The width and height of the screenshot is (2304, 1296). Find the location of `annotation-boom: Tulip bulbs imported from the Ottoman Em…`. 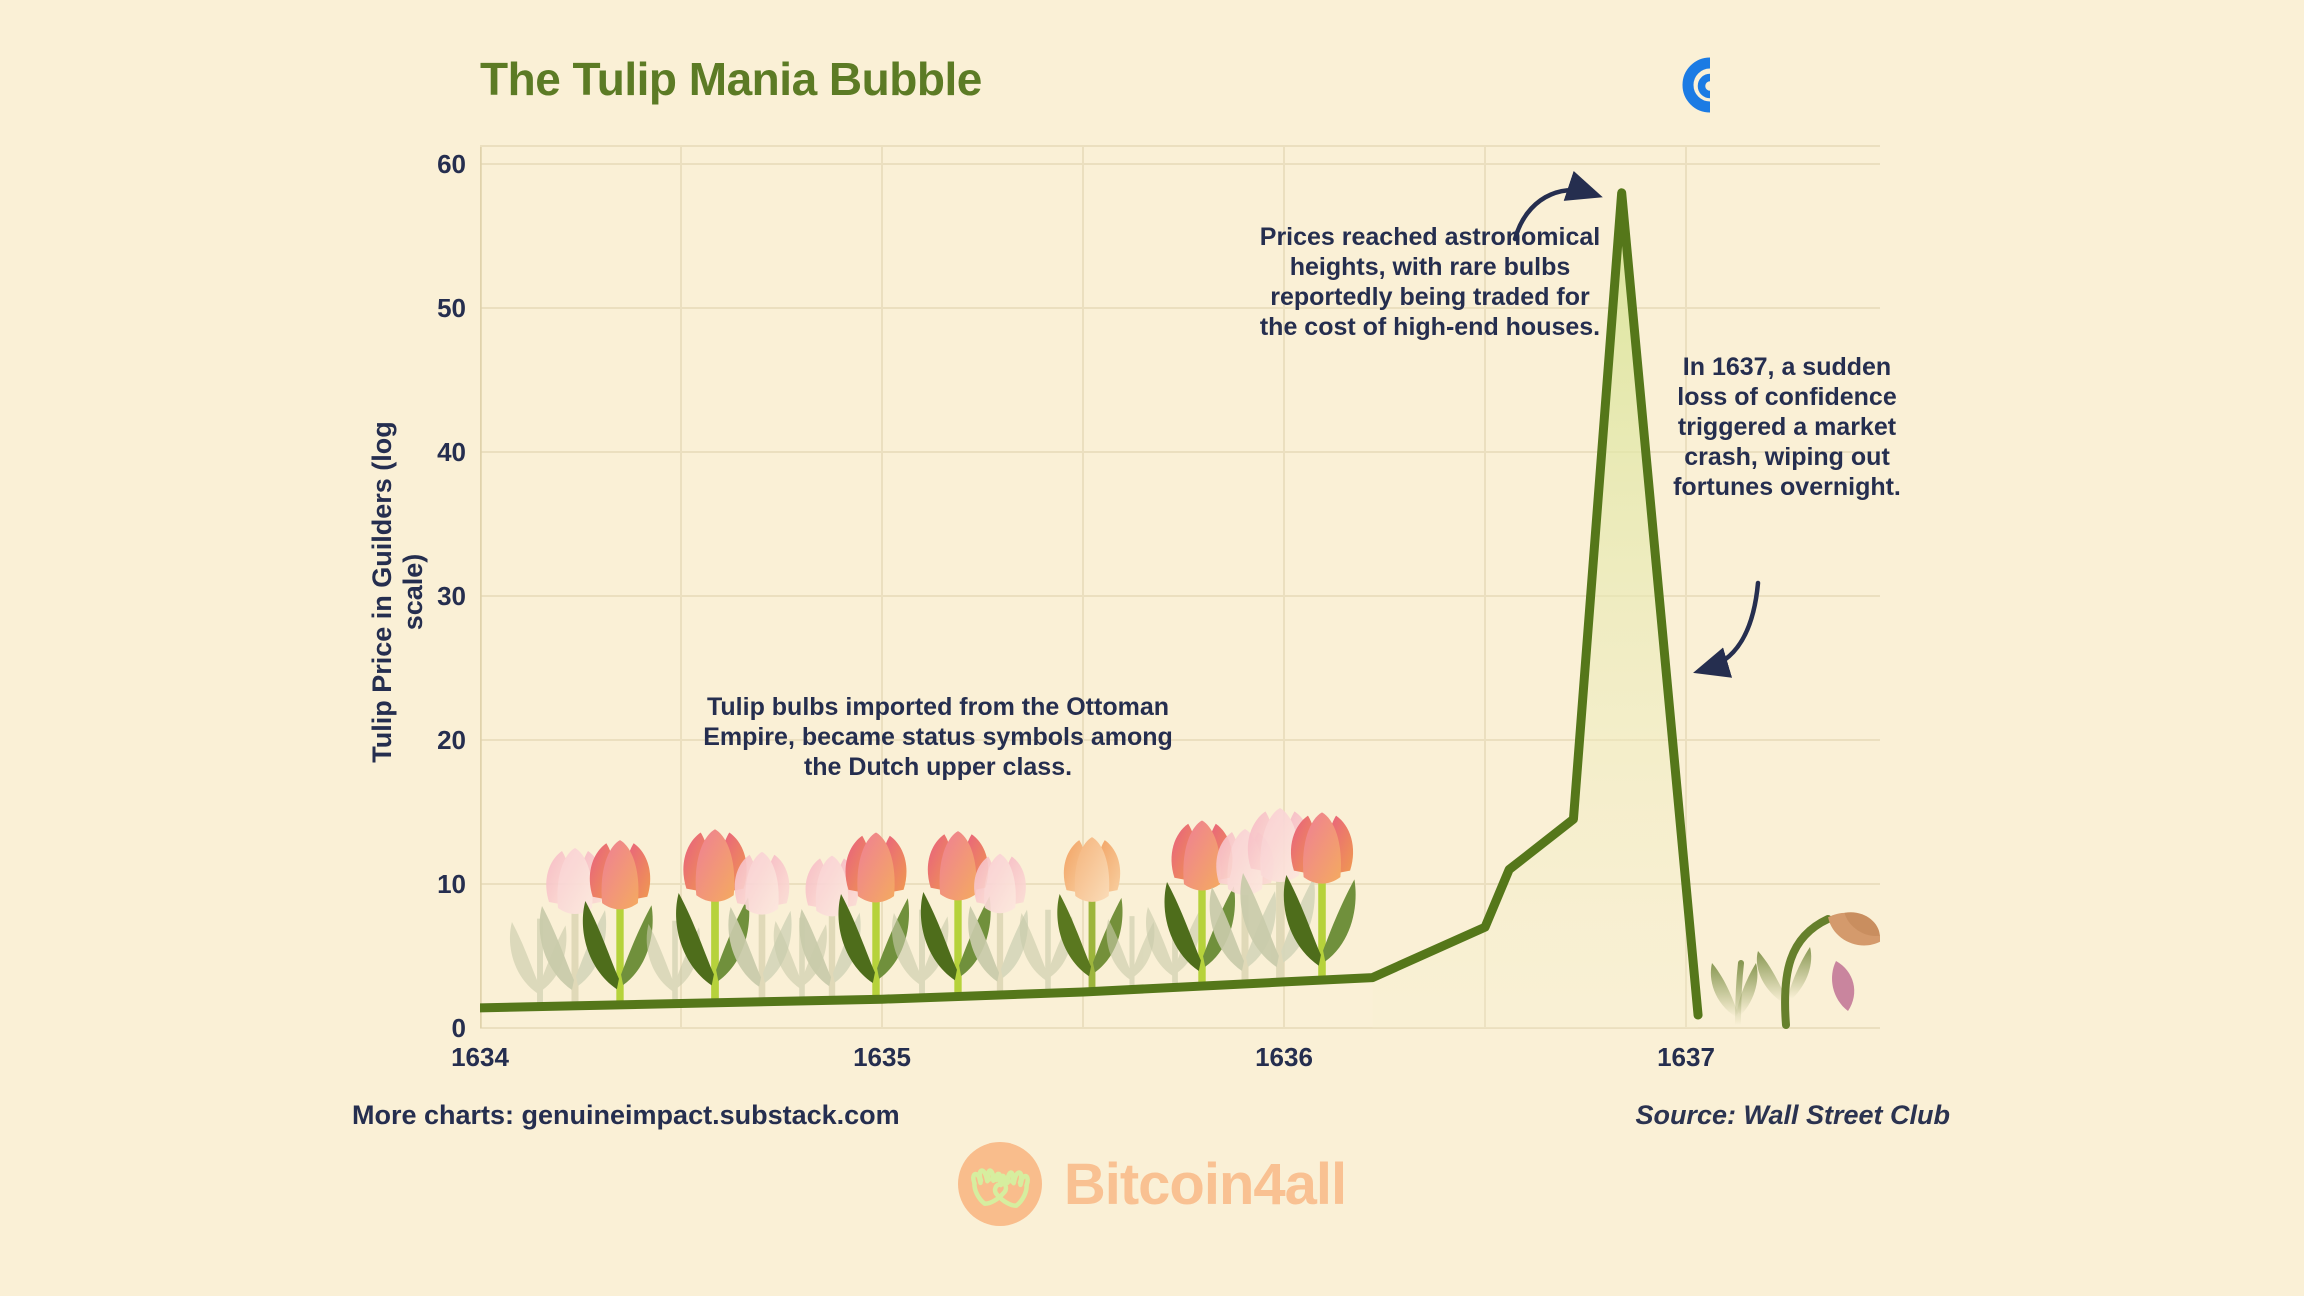

annotation-boom: Tulip bulbs imported from the Ottoman Em… is located at coordinates (938, 737).